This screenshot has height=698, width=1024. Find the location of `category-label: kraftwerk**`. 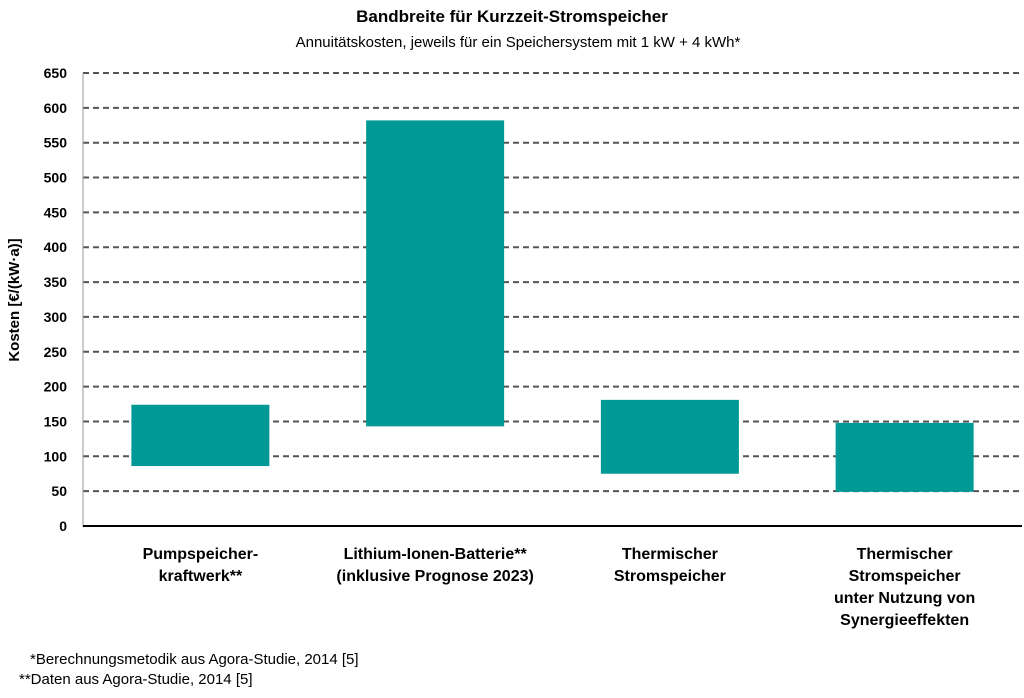

category-label: kraftwerk** is located at coordinates (201, 576).